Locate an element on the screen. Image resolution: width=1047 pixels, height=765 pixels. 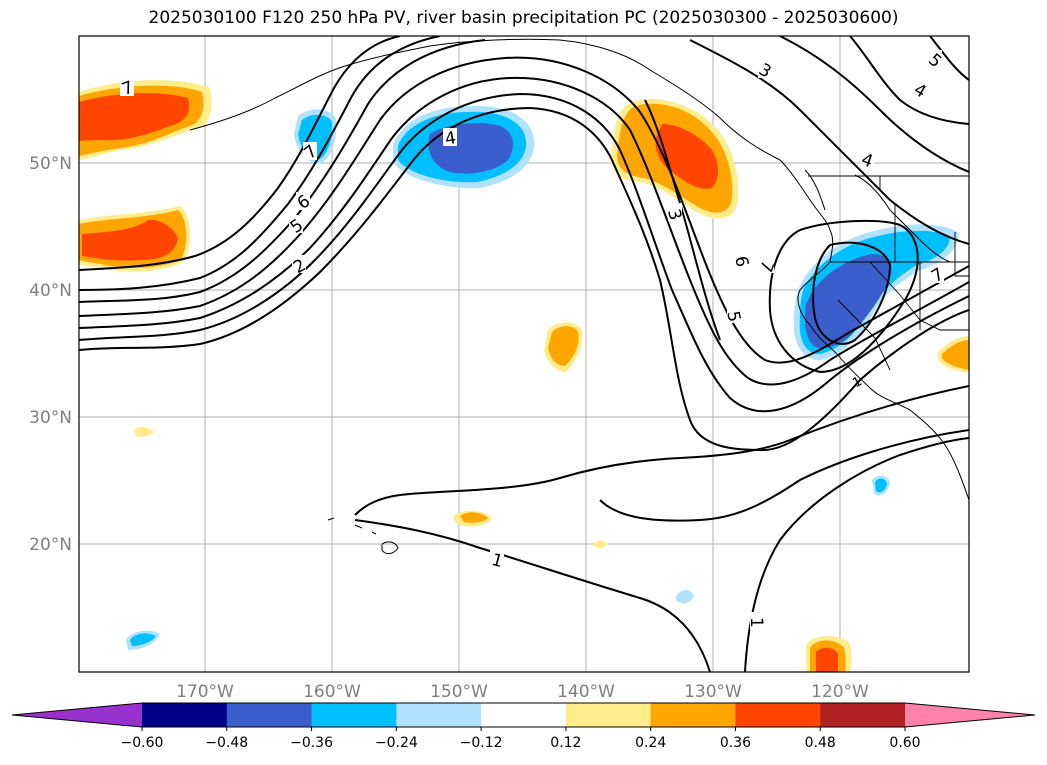
colorbar-extend-low is located at coordinates (77, 715).